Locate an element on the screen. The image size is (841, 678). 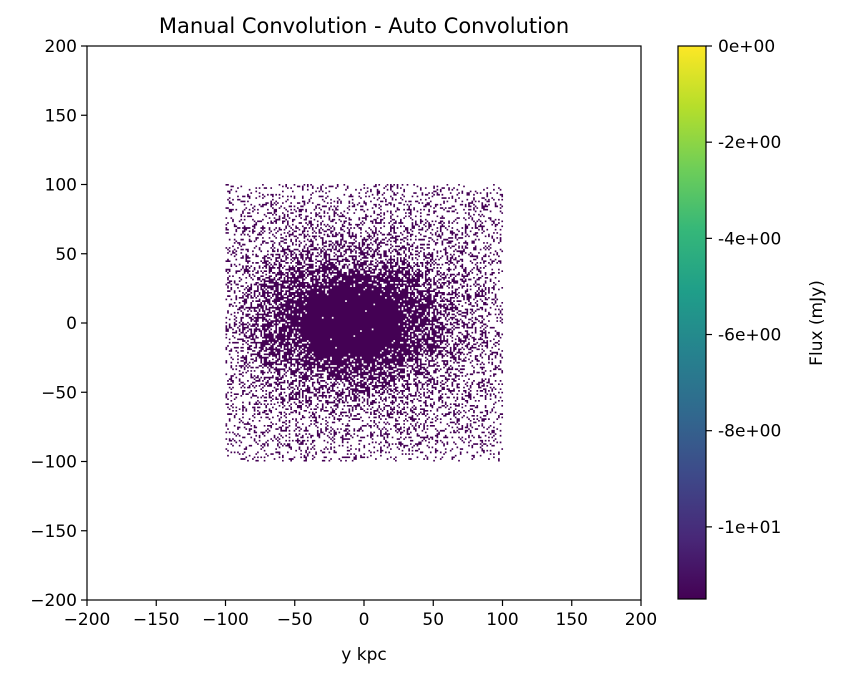
x-axis: −200 −150 −100 −50 0 50 100 150 200 is located at coordinates (360, 615).